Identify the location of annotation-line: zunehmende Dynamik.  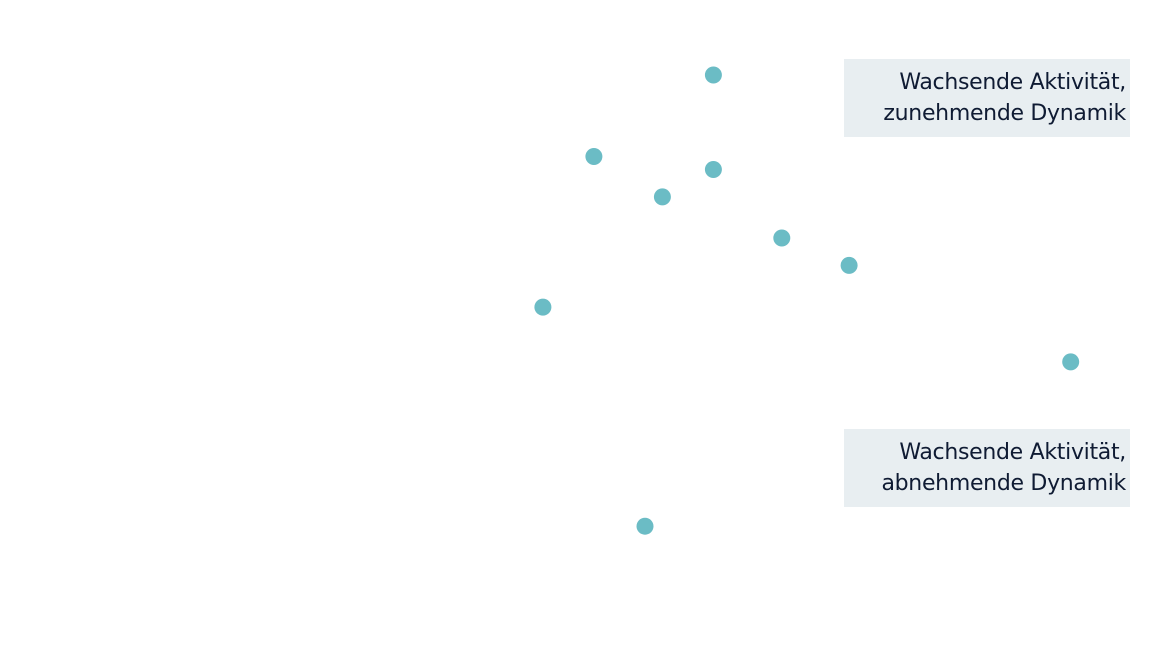
(1004, 113).